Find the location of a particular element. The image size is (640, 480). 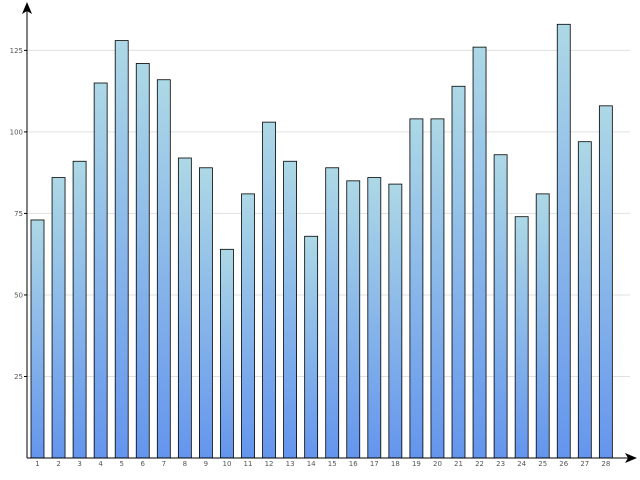

y-axis-arrow-icon is located at coordinates (27, 8).